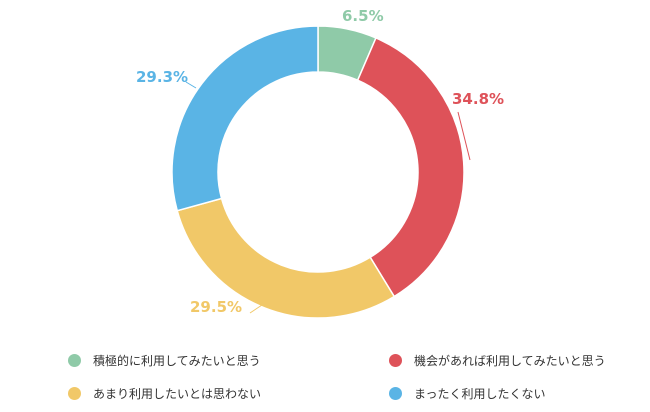 The image size is (650, 412). What do you see at coordinates (363, 16) in the screenshot?
I see `value-label-0: 6.5%` at bounding box center [363, 16].